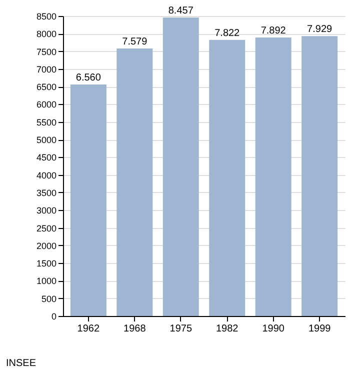  I want to click on y-tick-label: 500, so click(48, 299).